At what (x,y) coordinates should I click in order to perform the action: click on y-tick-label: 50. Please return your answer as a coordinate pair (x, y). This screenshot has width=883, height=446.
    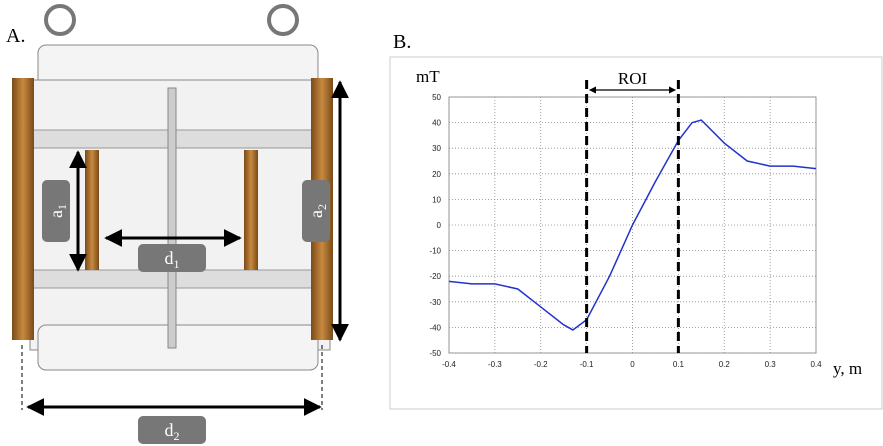
    Looking at the image, I should click on (436, 97).